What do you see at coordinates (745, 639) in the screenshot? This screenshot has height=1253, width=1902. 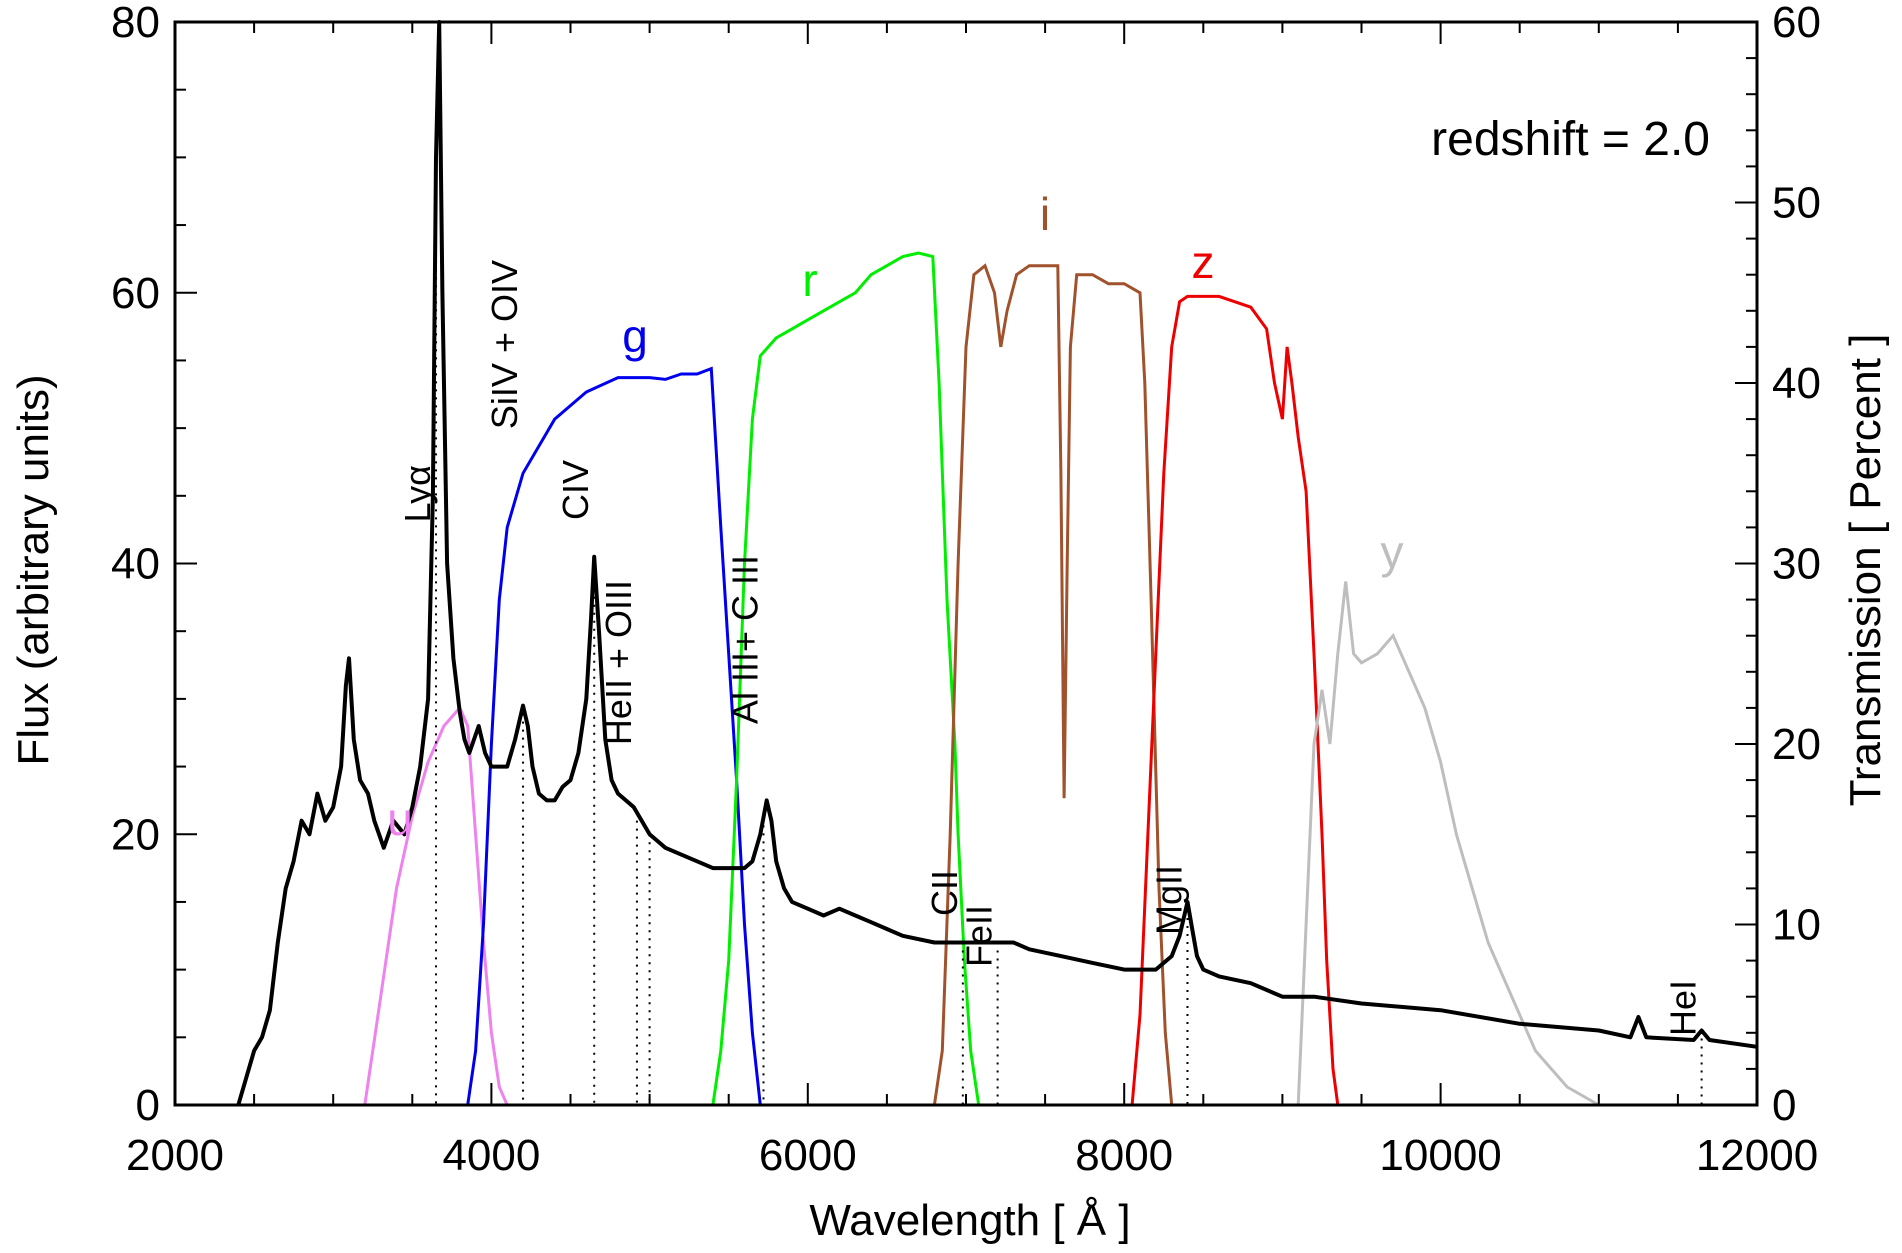 I see `emission-line-label: Al III+ C III` at bounding box center [745, 639].